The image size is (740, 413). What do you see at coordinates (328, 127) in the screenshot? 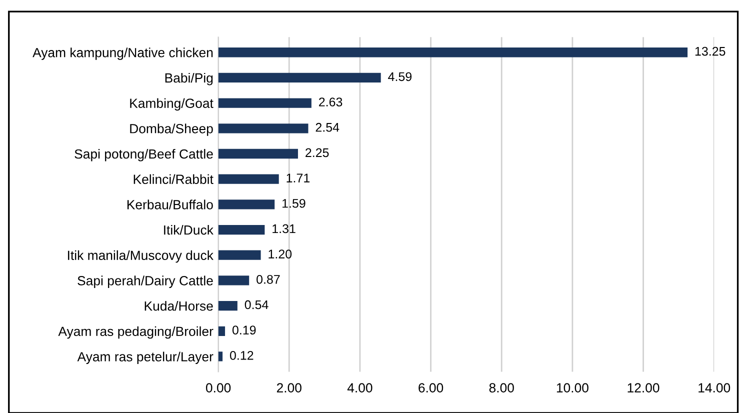
I see `data-label: 2.54` at bounding box center [328, 127].